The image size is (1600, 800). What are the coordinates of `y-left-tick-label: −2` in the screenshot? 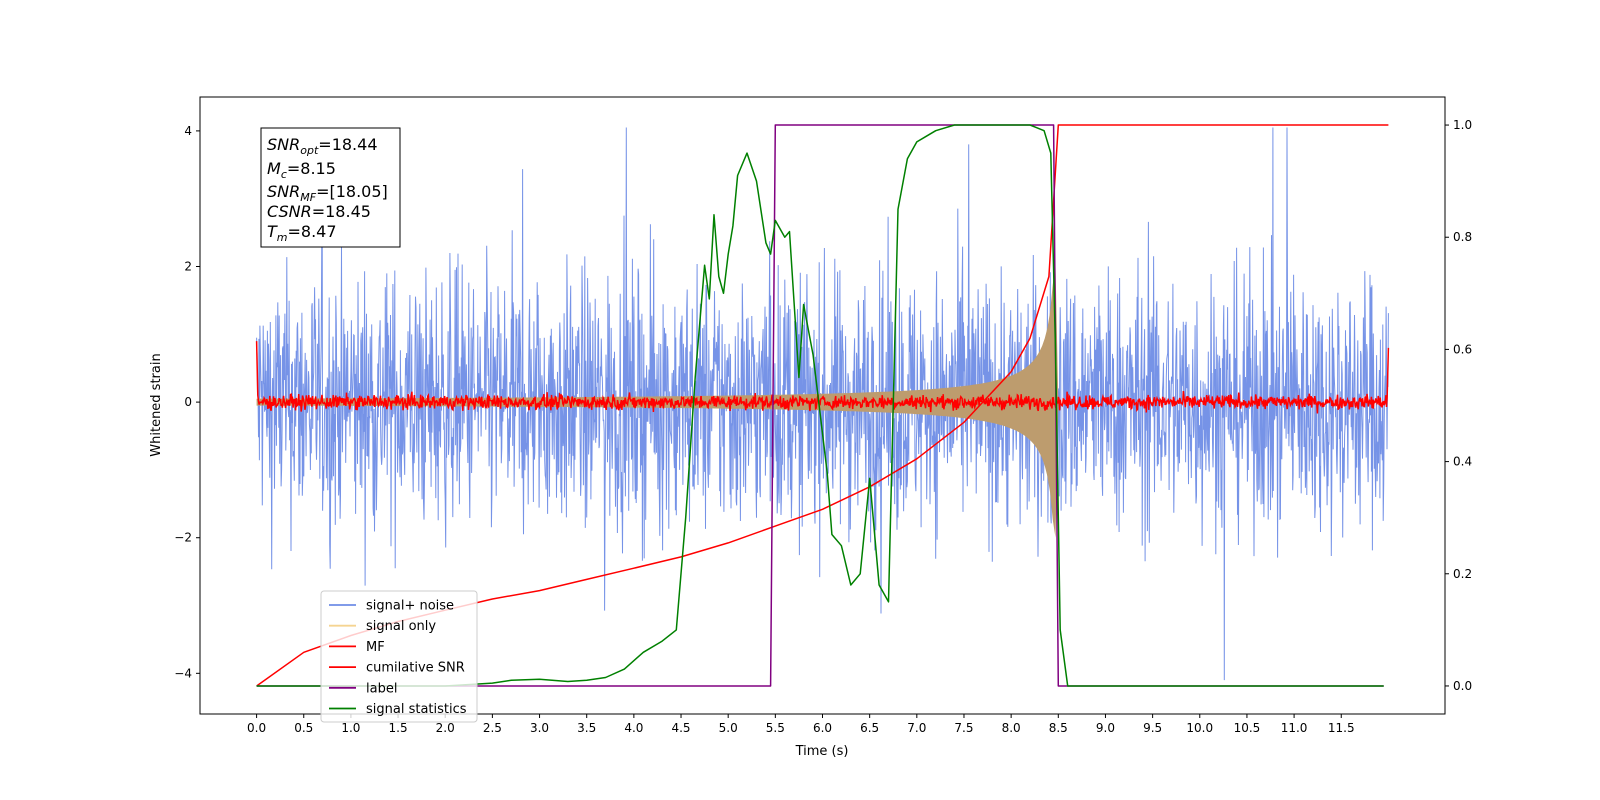 It's located at (183, 538).